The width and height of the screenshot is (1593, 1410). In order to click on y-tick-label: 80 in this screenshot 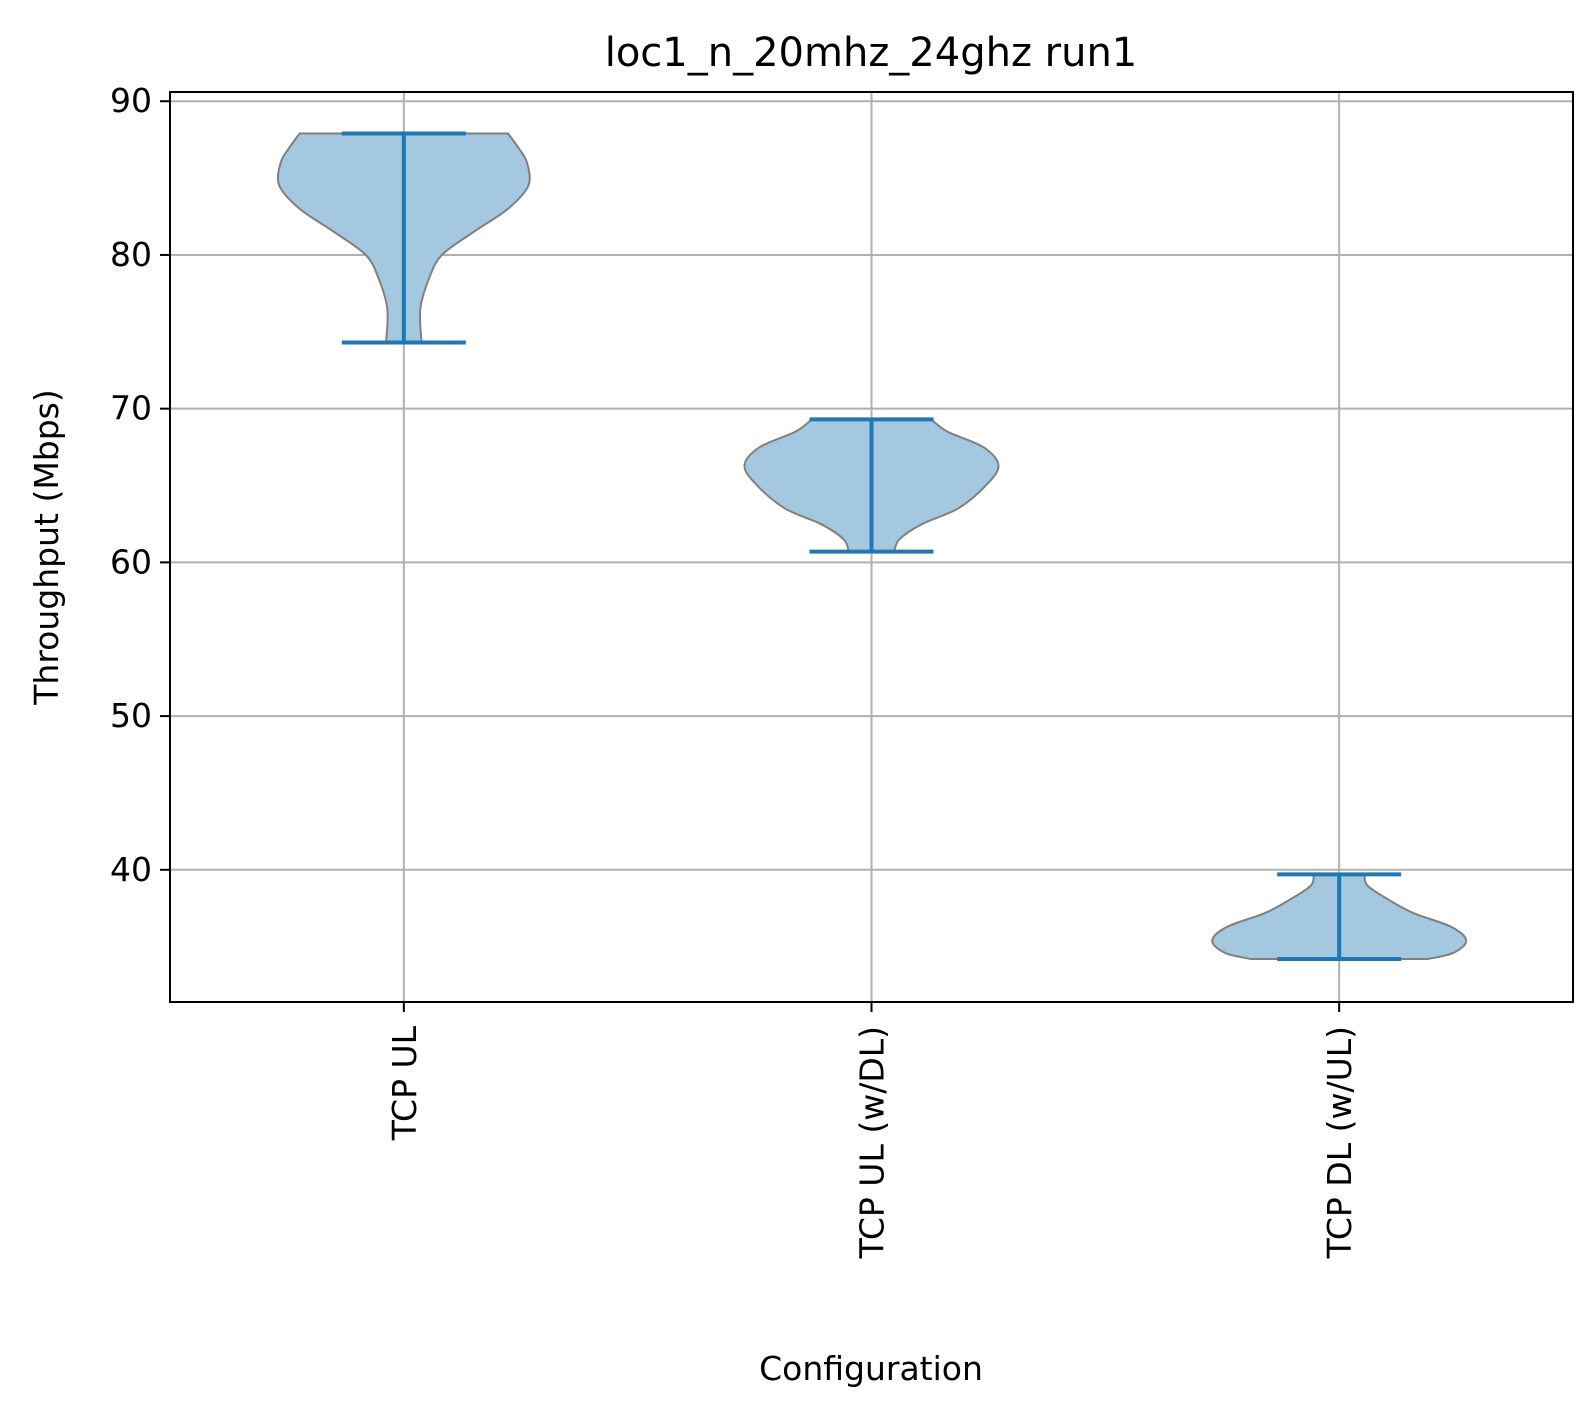, I will do `click(131, 254)`.